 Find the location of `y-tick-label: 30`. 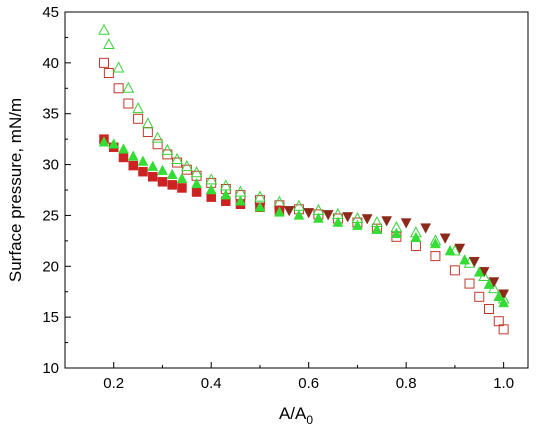

y-tick-label: 30 is located at coordinates (50, 165).